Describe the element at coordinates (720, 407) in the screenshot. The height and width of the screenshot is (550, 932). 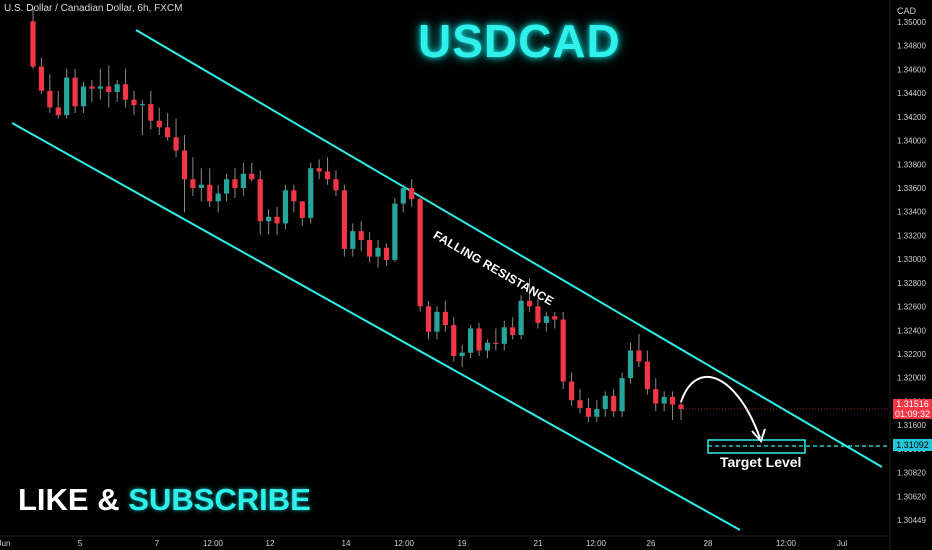
I see `projection-arrow` at that location.